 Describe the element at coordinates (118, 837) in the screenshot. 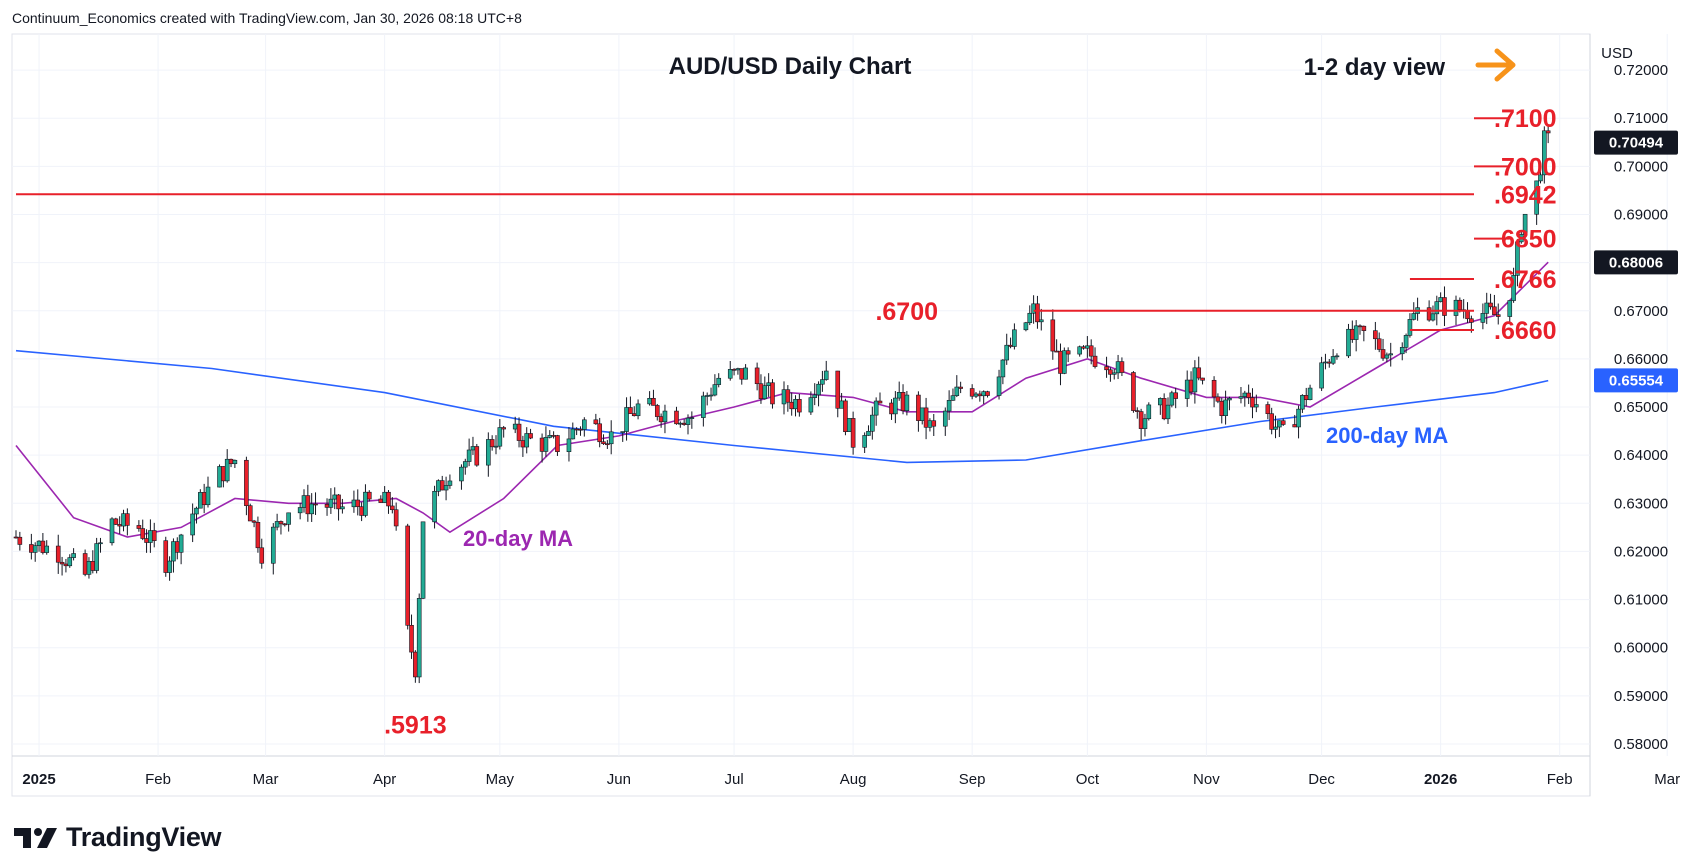

I see `tradingview-logo: TradingView` at that location.